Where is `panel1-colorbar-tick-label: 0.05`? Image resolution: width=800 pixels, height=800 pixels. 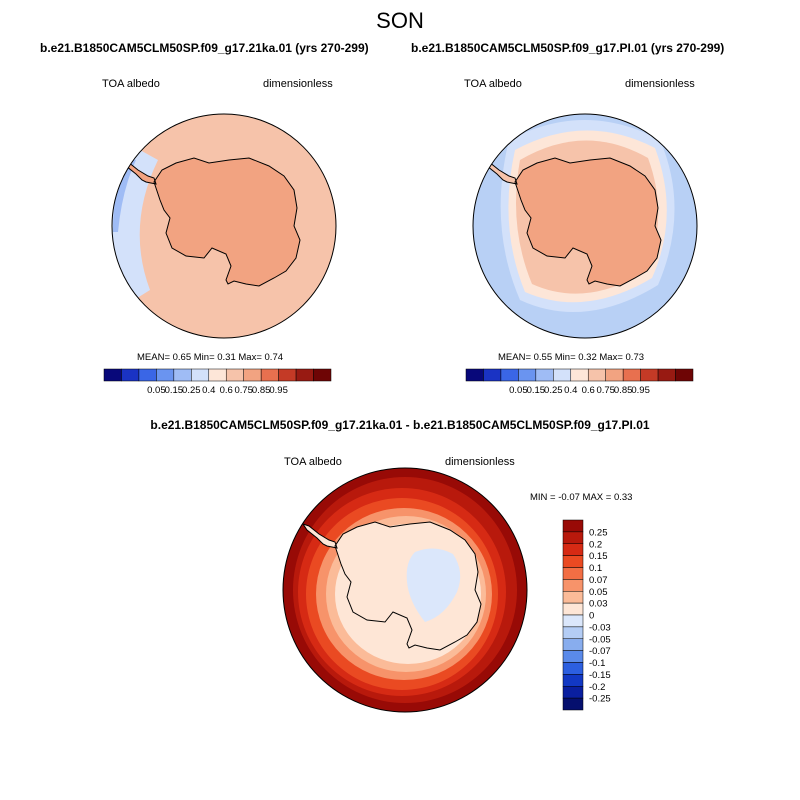 panel1-colorbar-tick-label: 0.05 is located at coordinates (156, 390).